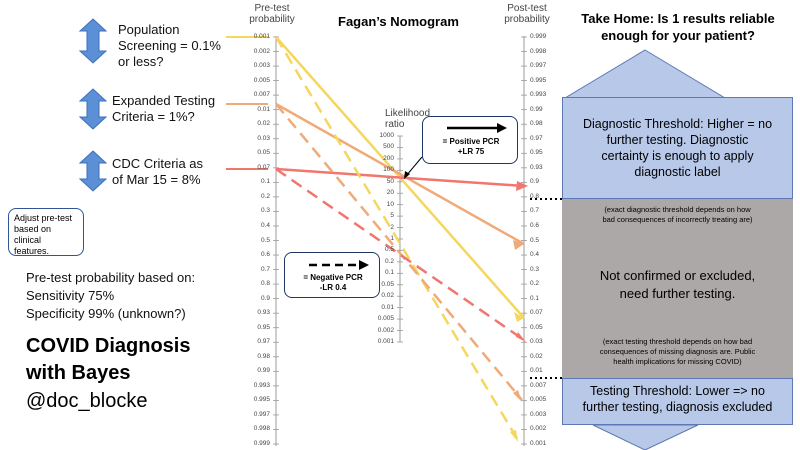 The width and height of the screenshot is (800, 450). I want to click on lr-tick-label: 0.5, so click(389, 250).